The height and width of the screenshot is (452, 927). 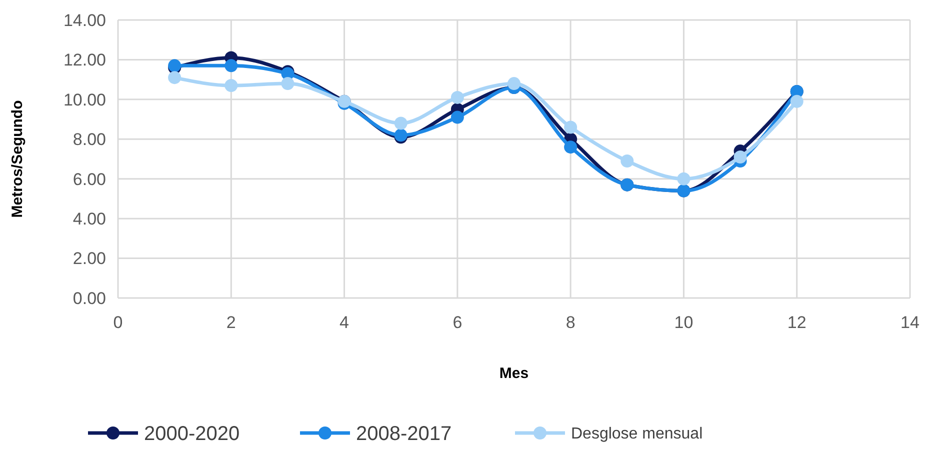 What do you see at coordinates (684, 322) in the screenshot?
I see `x-tick-label: 10` at bounding box center [684, 322].